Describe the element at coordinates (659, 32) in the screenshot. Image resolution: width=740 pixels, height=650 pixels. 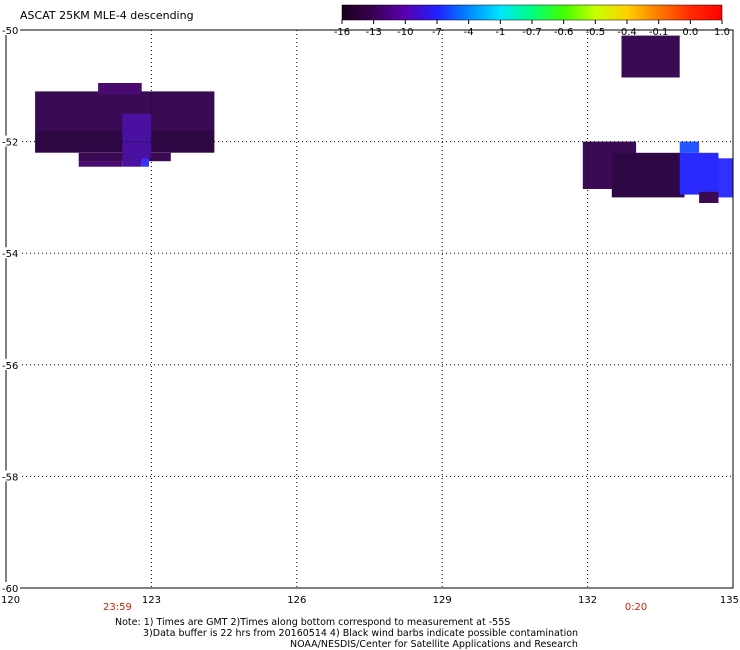
I see `colorbar-tick-label: -0.1` at that location.